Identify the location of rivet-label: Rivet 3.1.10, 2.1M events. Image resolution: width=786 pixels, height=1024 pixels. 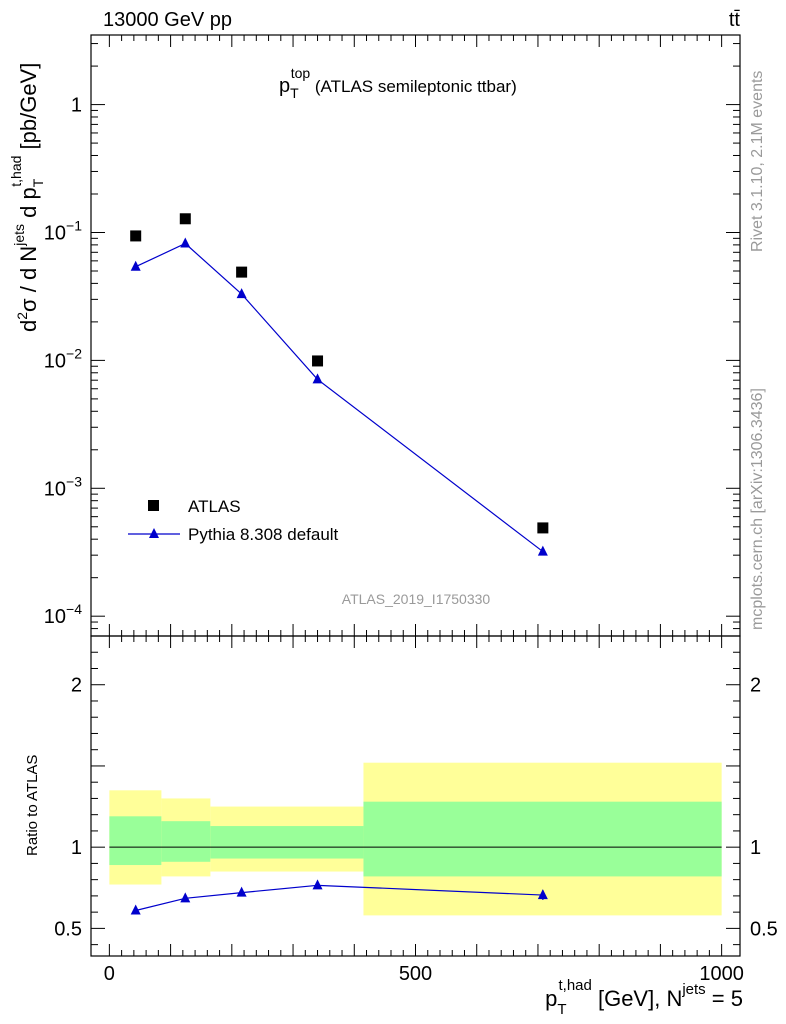
(757, 161).